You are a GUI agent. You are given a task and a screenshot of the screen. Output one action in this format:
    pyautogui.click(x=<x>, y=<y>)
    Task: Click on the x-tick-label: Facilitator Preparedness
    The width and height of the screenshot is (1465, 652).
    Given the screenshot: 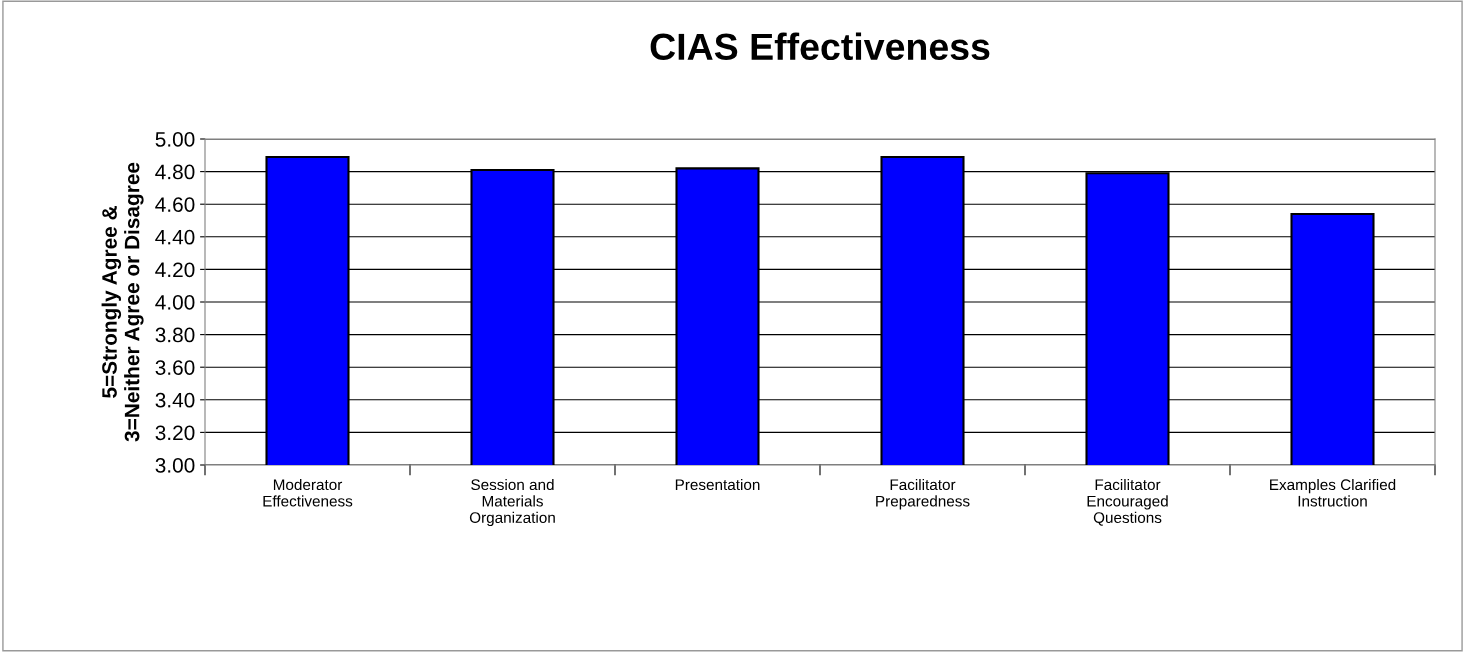 What is the action you would take?
    pyautogui.click(x=923, y=494)
    